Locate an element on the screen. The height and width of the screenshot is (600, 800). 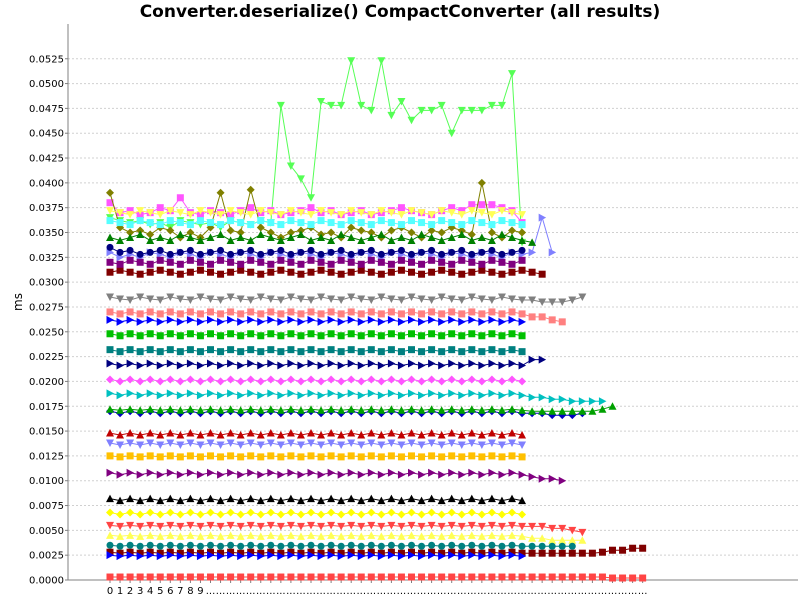
x-tick-label: 4 is located at coordinates (150, 591).